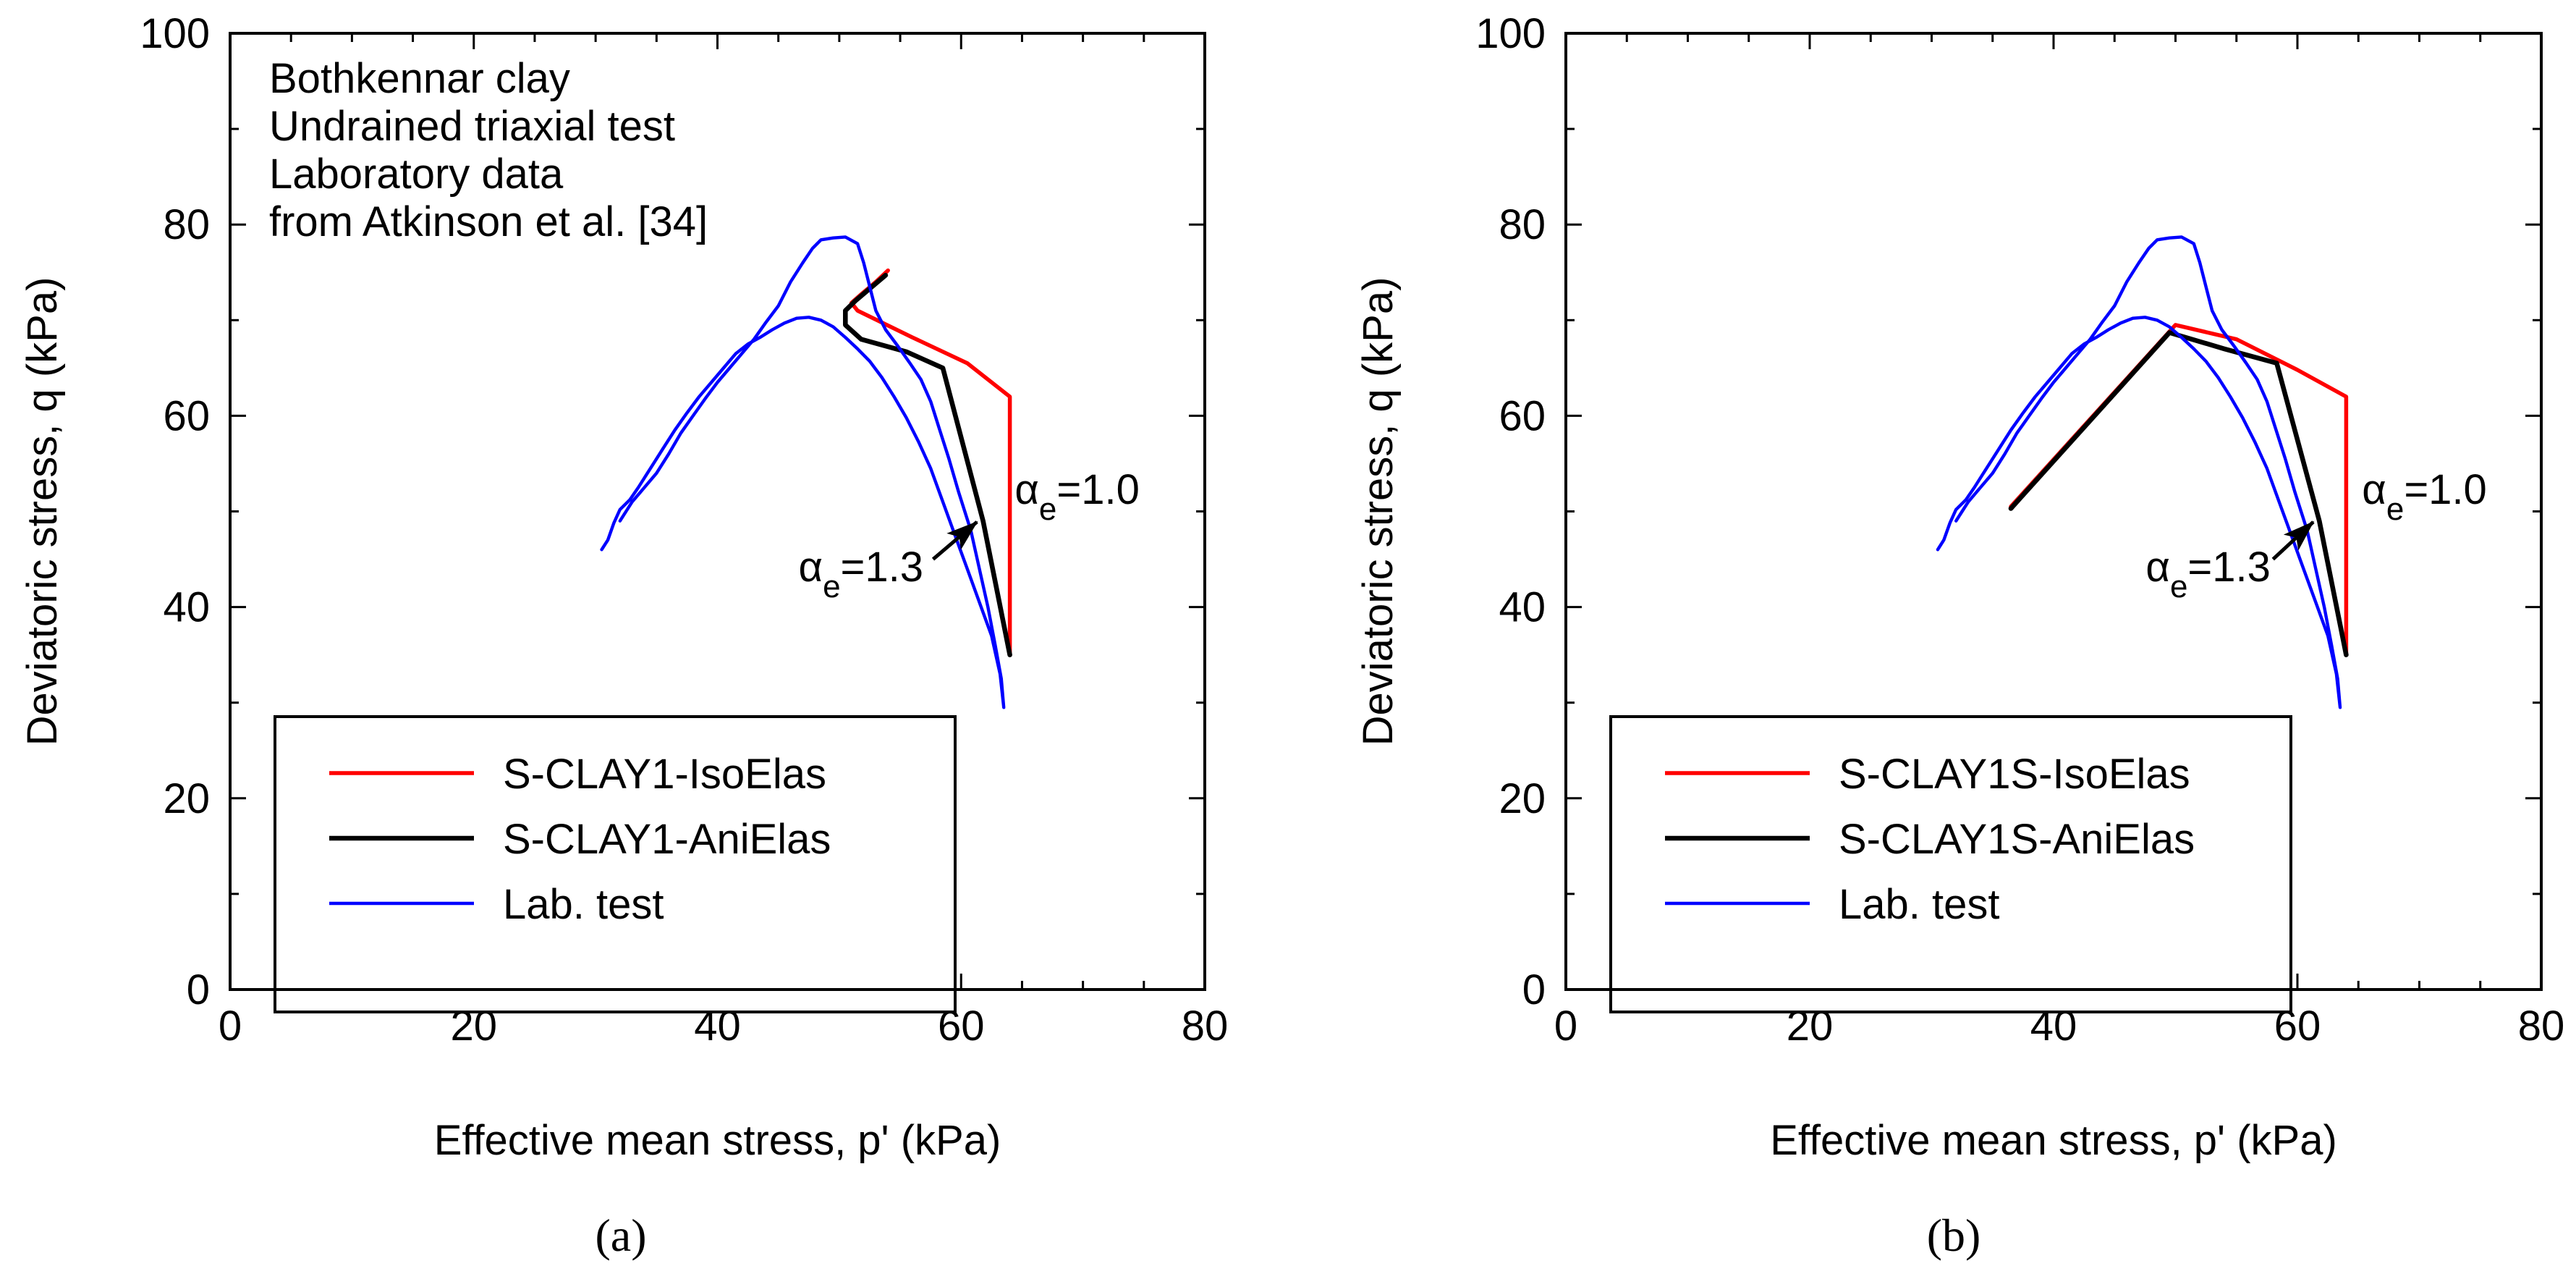  Describe the element at coordinates (2014, 774) in the screenshot. I see `legend-label: S-CLAY1S-IsoElas` at that location.